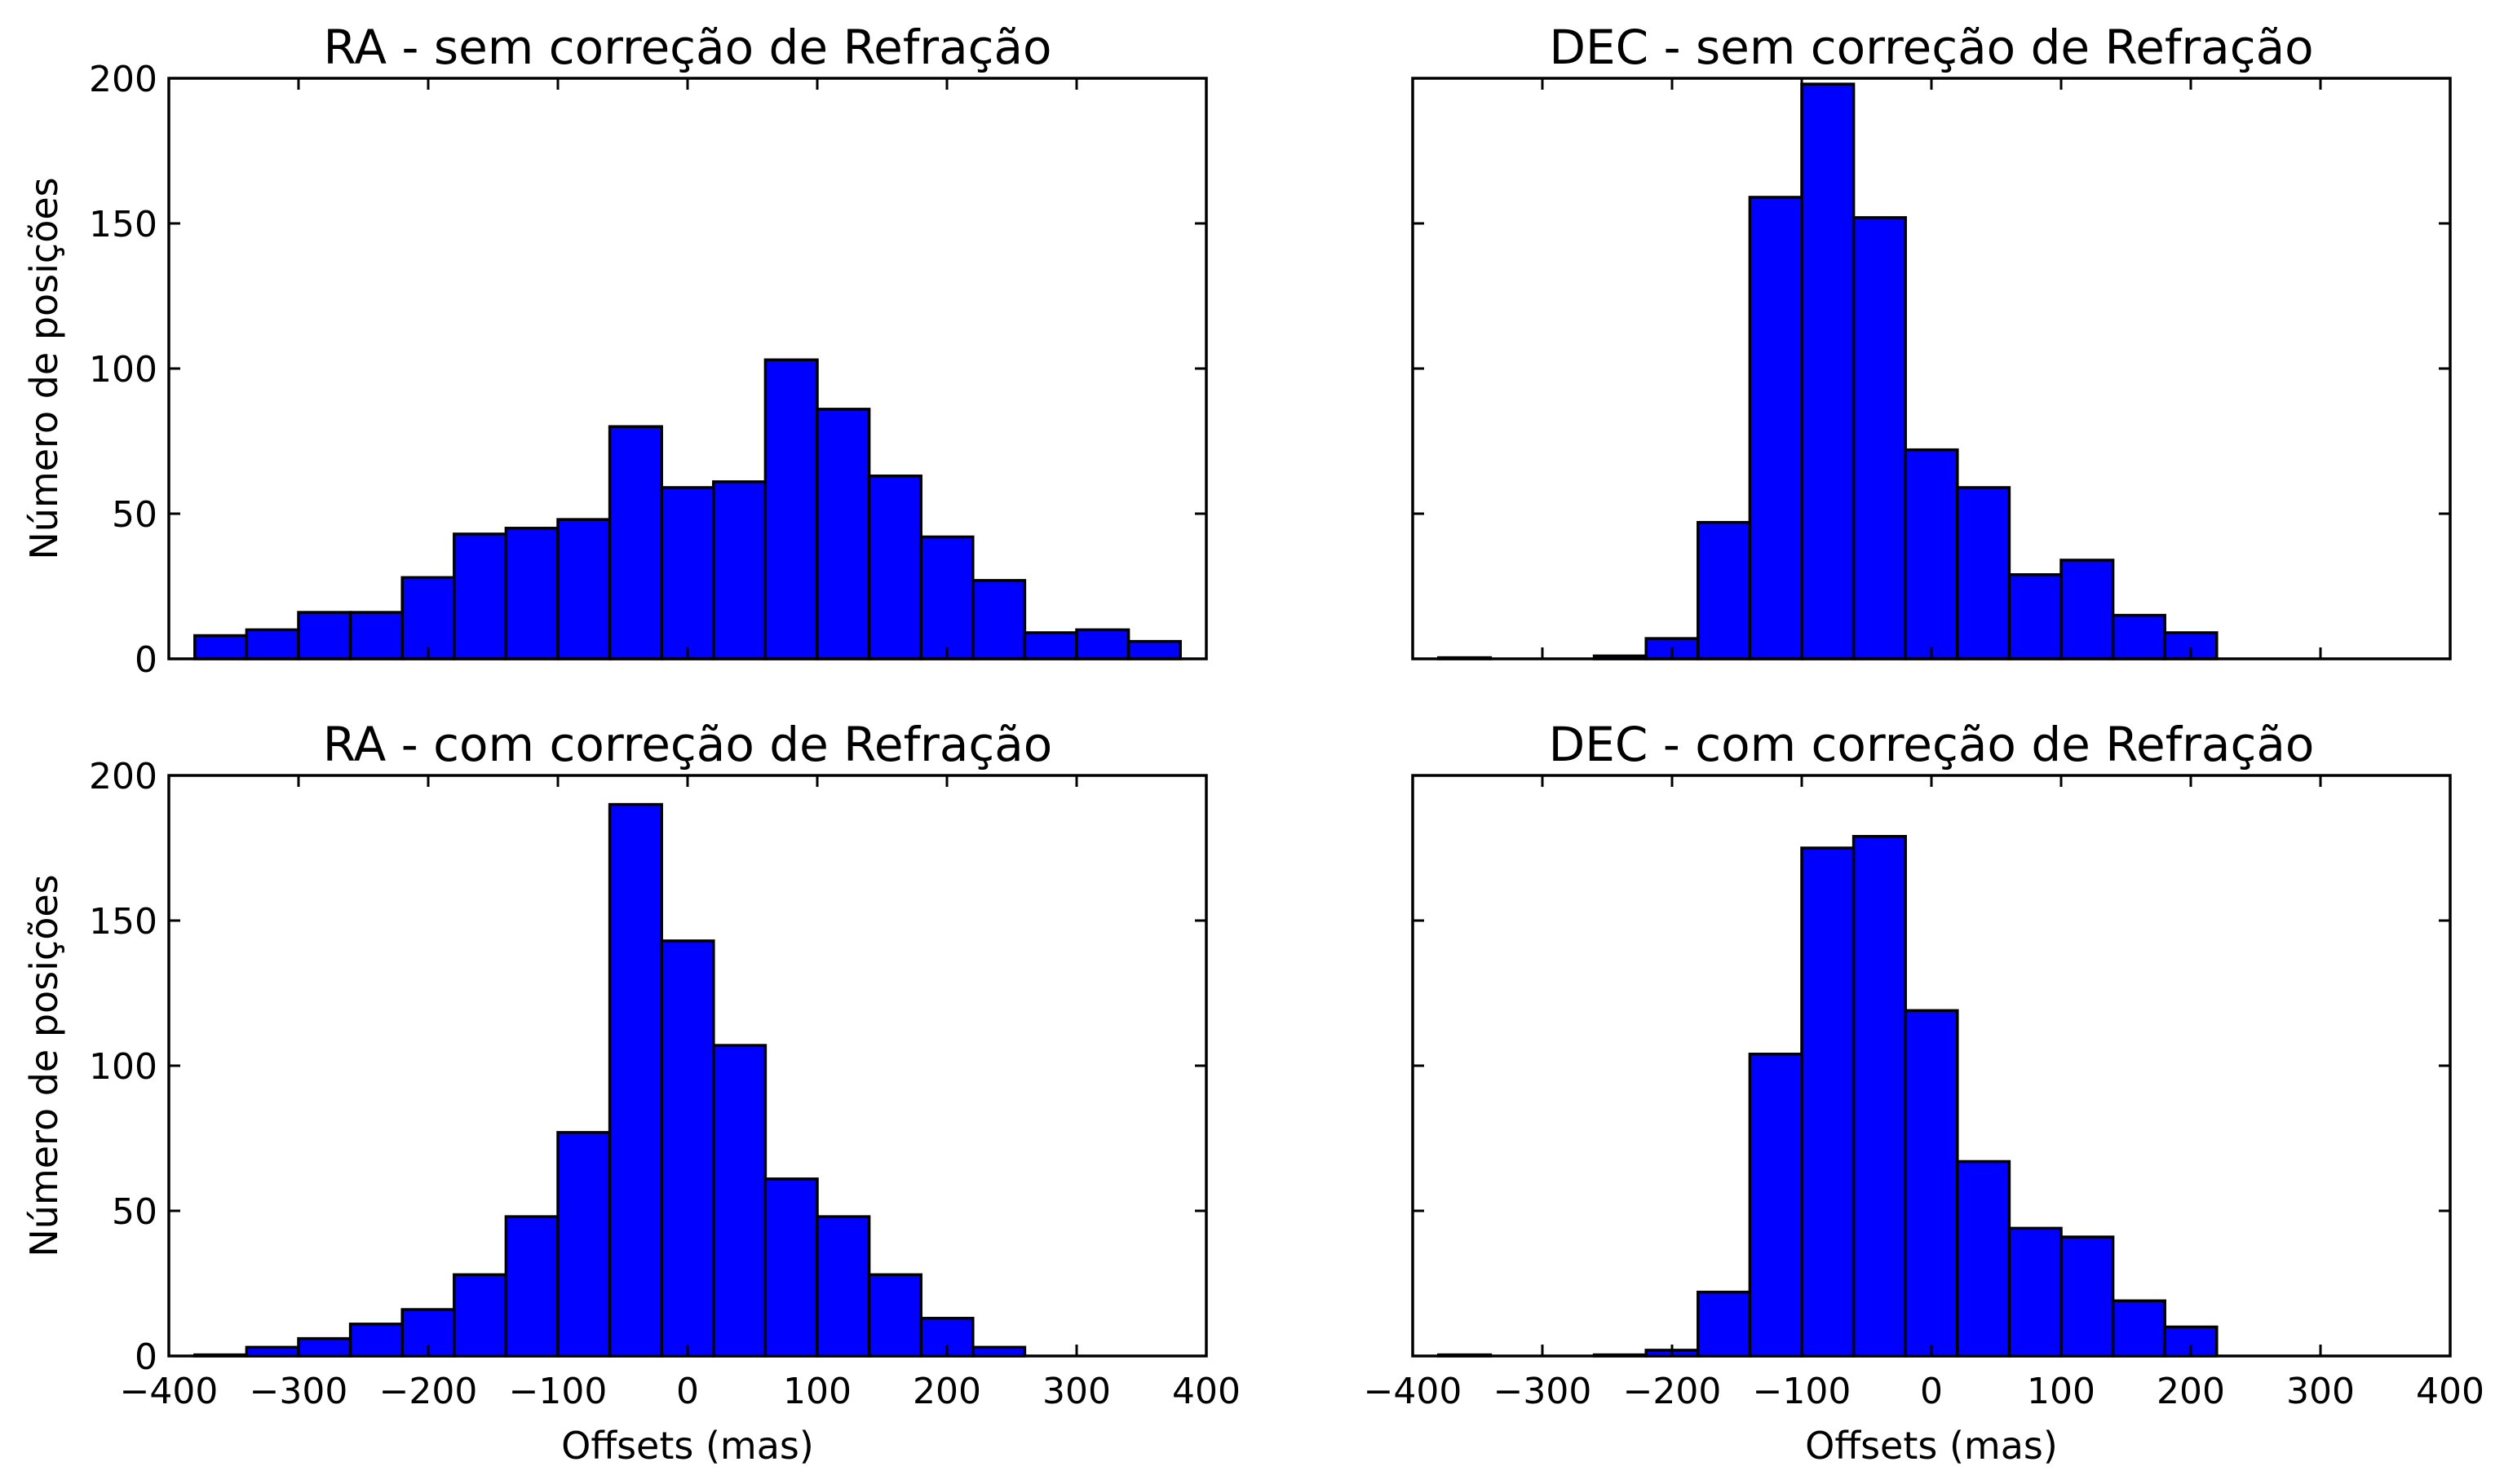 This screenshot has width=2504, height=1484. What do you see at coordinates (687, 47) in the screenshot?
I see `chart-title: RA - sem correção de Refração` at bounding box center [687, 47].